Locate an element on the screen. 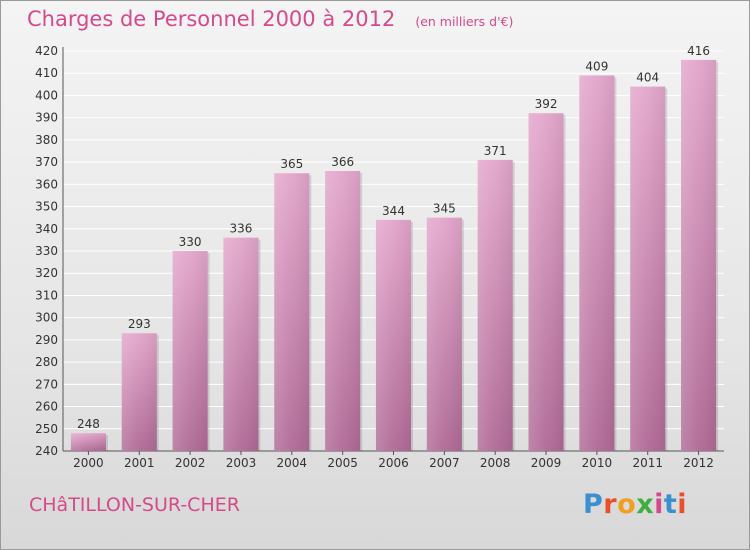 This screenshot has height=550, width=750. x-tick-label: 2007 is located at coordinates (444, 463).